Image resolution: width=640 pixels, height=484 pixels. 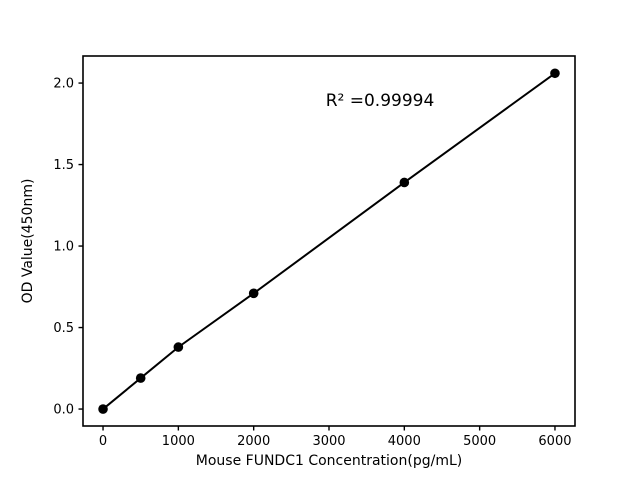 I want to click on y-tick-label: 1.5, so click(x=63, y=165).